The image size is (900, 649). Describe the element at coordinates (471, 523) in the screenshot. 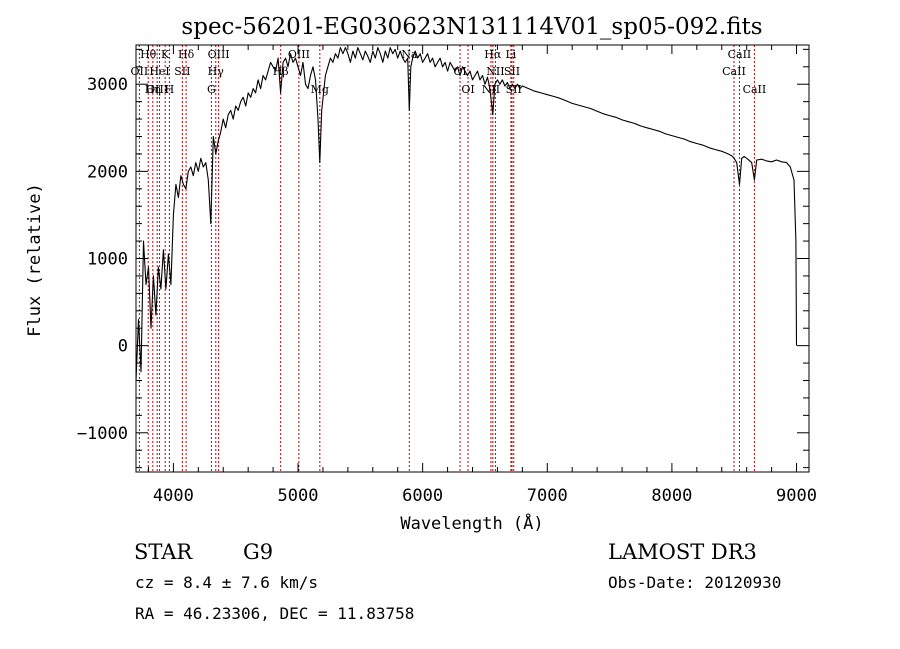

I see `x-axis-label: Wavelength (Å)` at that location.